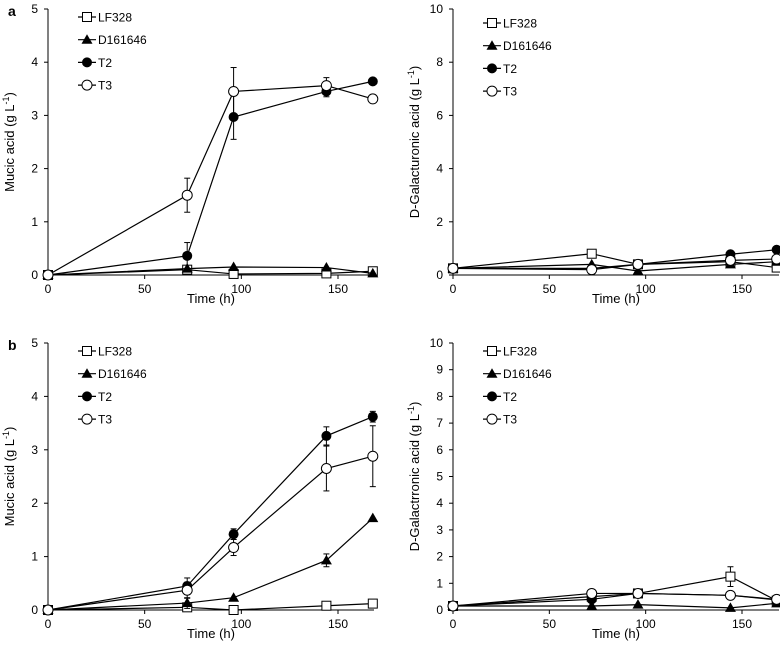 The width and height of the screenshot is (780, 666). What do you see at coordinates (414, 148) in the screenshot?
I see `y-axis-title-main: D-Galacturonic acid (g L` at bounding box center [414, 148].